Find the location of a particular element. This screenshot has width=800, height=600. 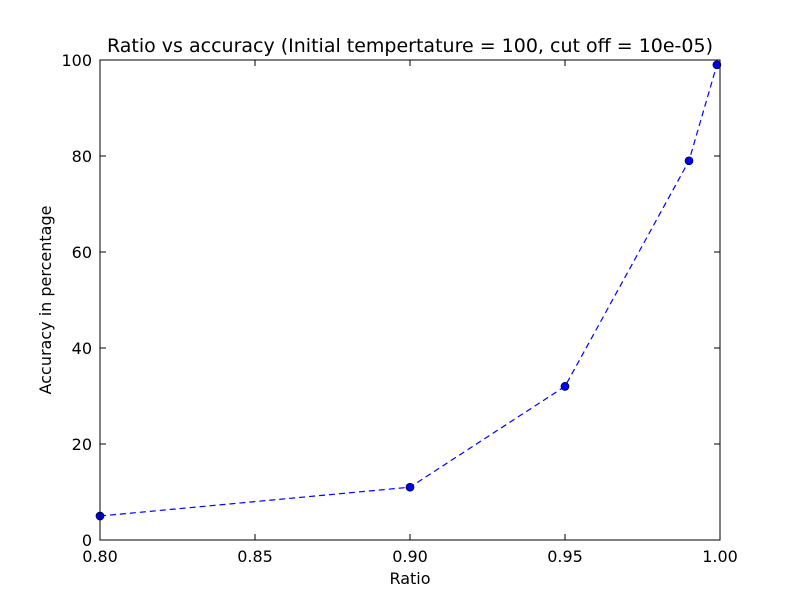

x-tick-label: 1.00 is located at coordinates (720, 556).